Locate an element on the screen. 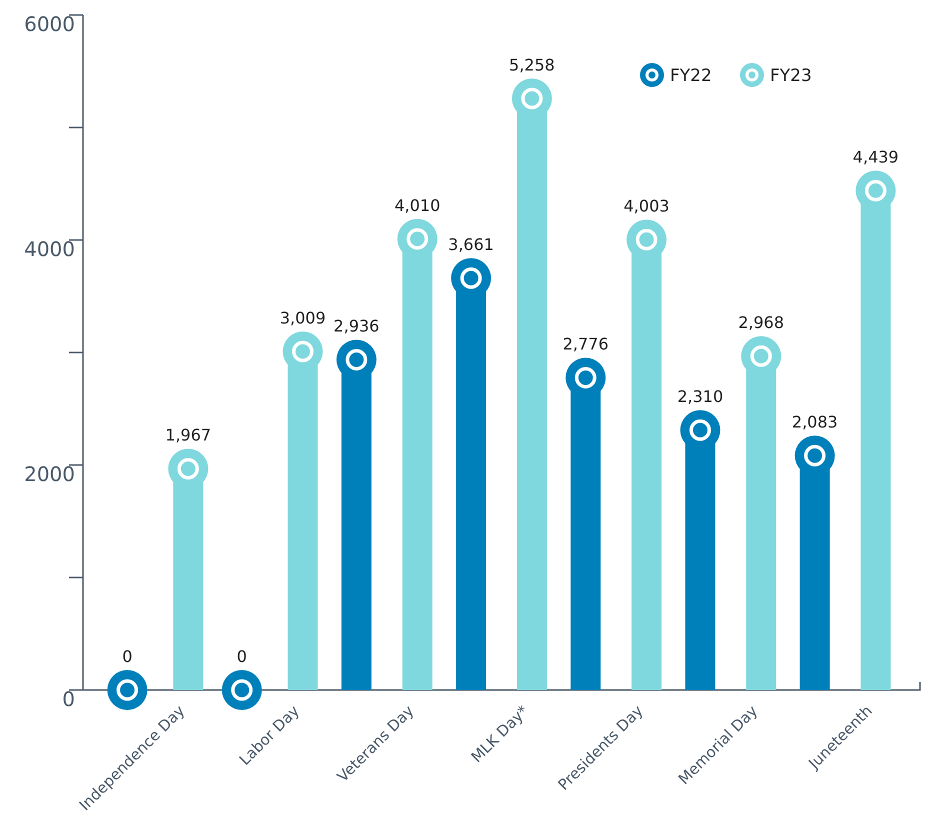 This screenshot has height=817, width=932. y-tick-label: 6000 is located at coordinates (49, 24).